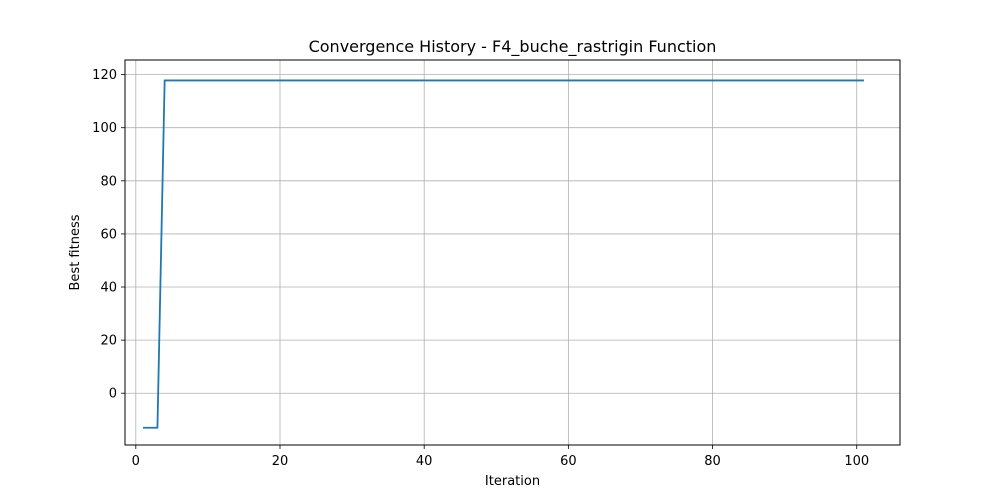 Image resolution: width=1000 pixels, height=500 pixels. Describe the element at coordinates (108, 181) in the screenshot. I see `y-tick-label: 80` at that location.